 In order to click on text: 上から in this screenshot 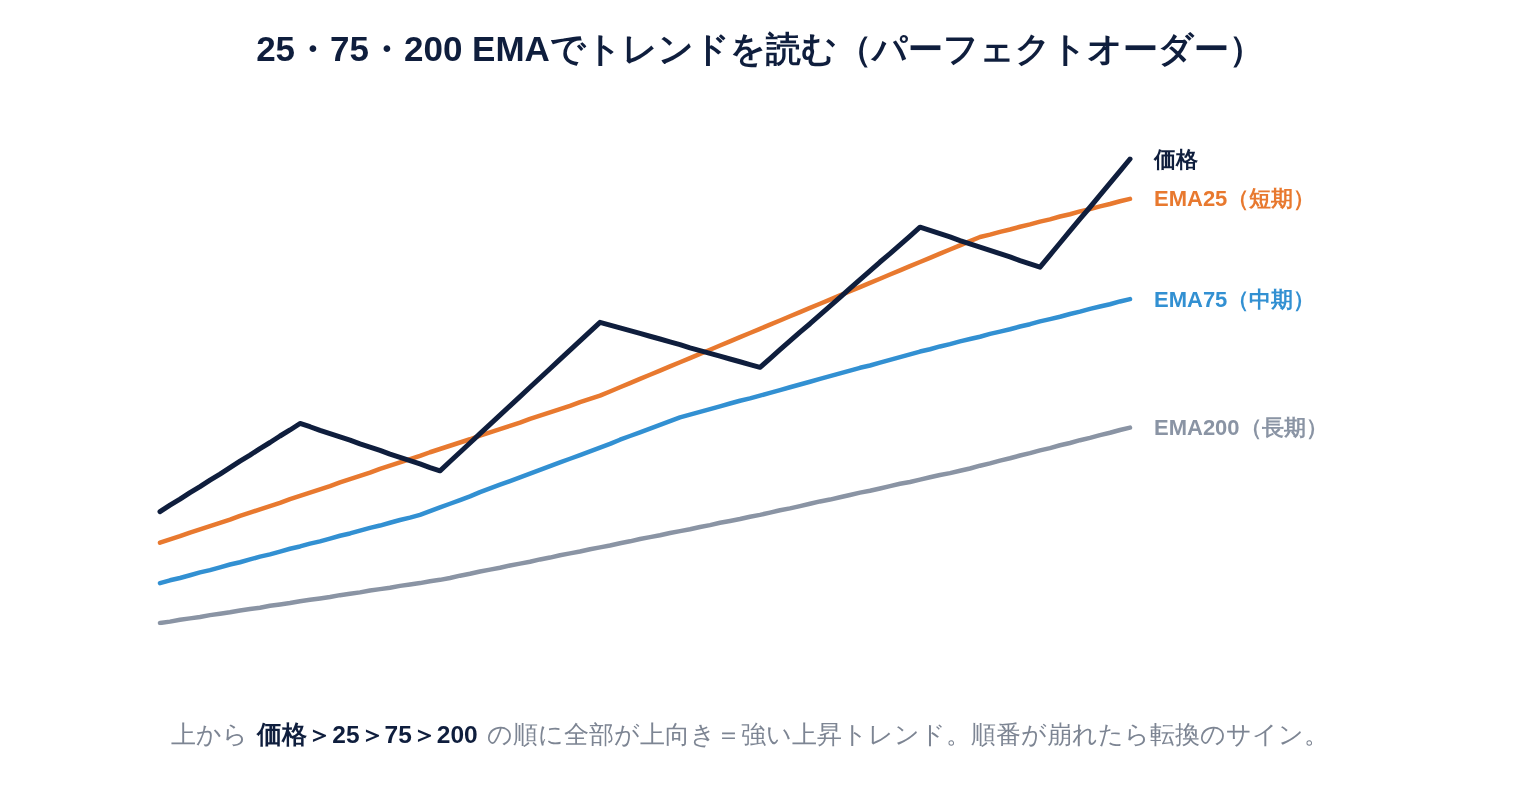, I will do `click(210, 734)`.